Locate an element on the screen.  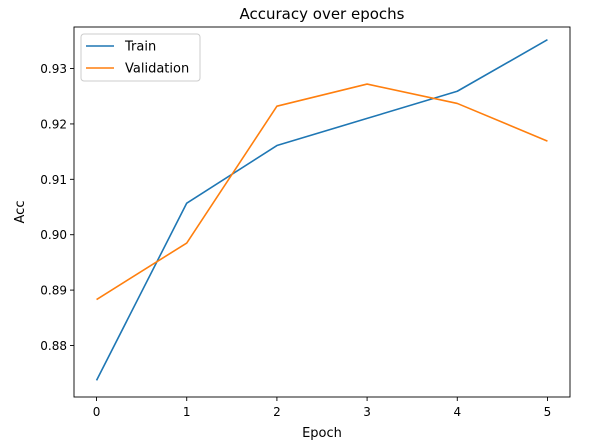
x-tick-label: 1 is located at coordinates (187, 412).